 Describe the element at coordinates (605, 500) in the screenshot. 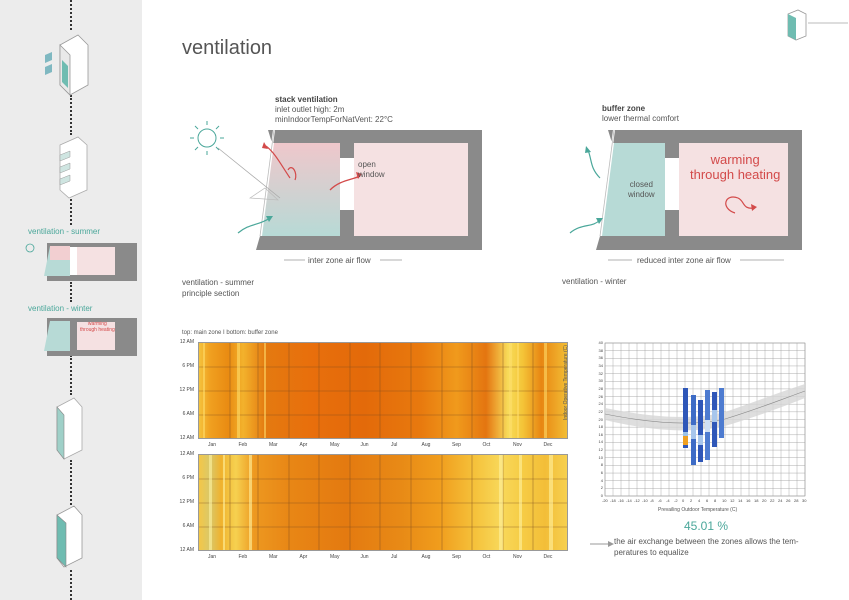

I see `comfort-x-tick: -20` at that location.